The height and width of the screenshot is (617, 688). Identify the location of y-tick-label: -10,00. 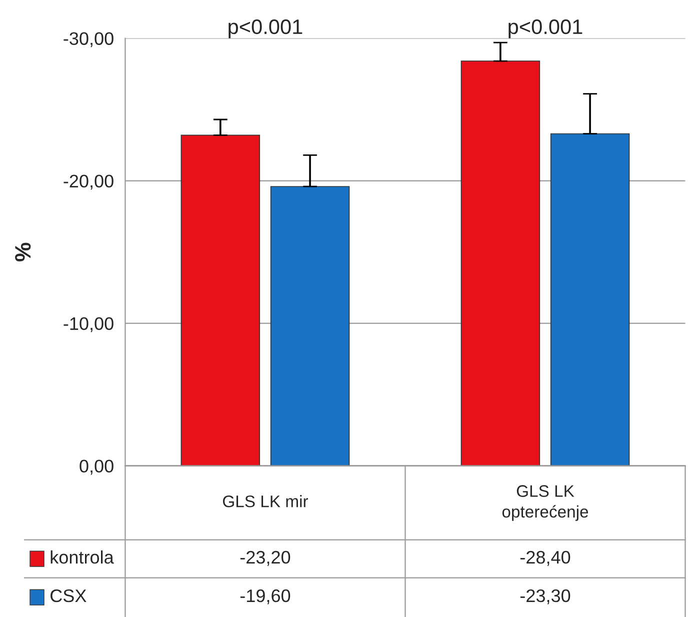
(89, 324).